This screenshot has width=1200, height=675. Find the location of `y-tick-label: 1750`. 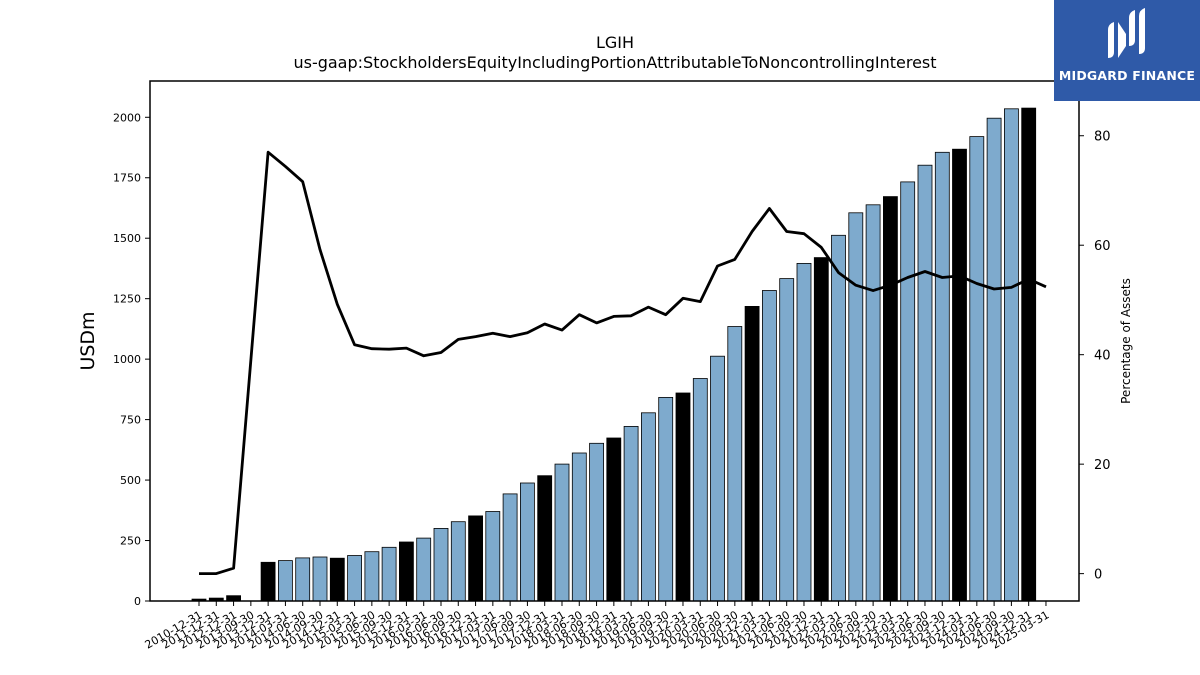

y-tick-label: 1750 is located at coordinates (127, 178).